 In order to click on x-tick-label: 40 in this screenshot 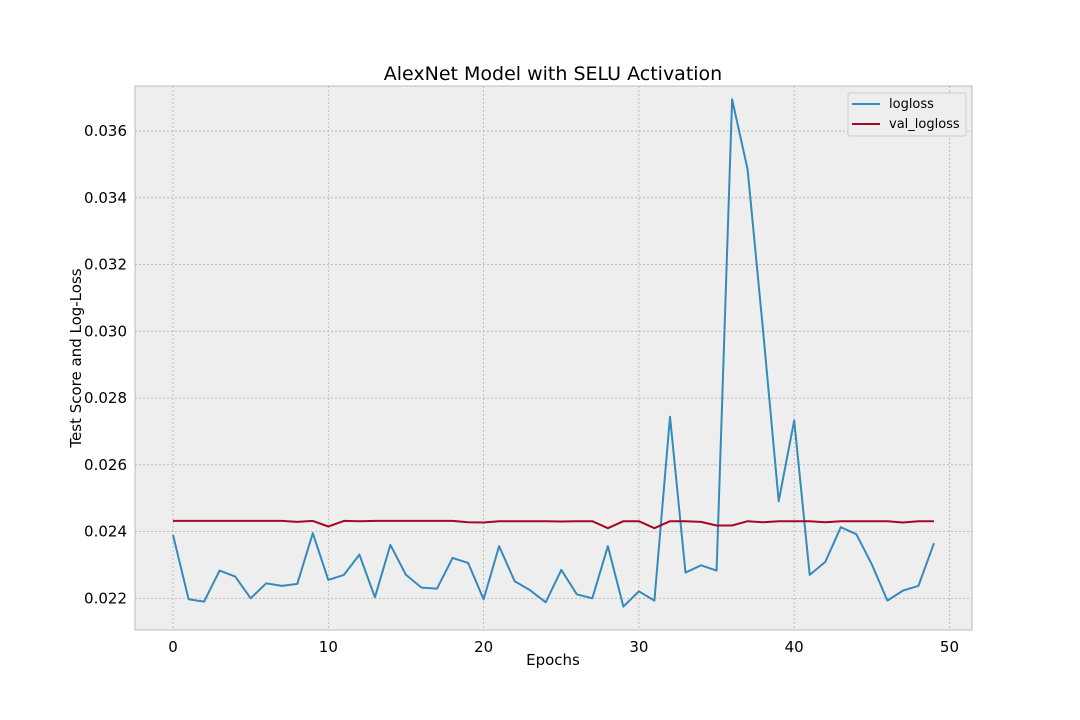, I will do `click(794, 647)`.